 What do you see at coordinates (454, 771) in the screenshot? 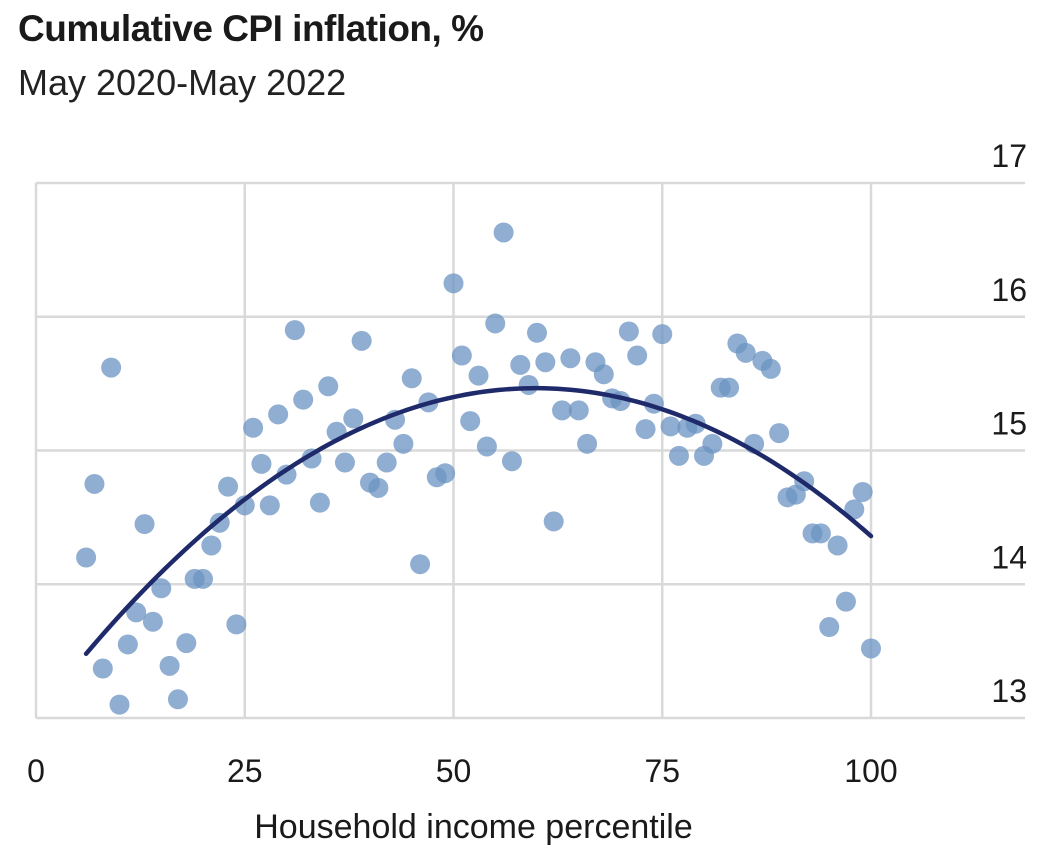
I see `x-tick-label: 50` at bounding box center [454, 771].